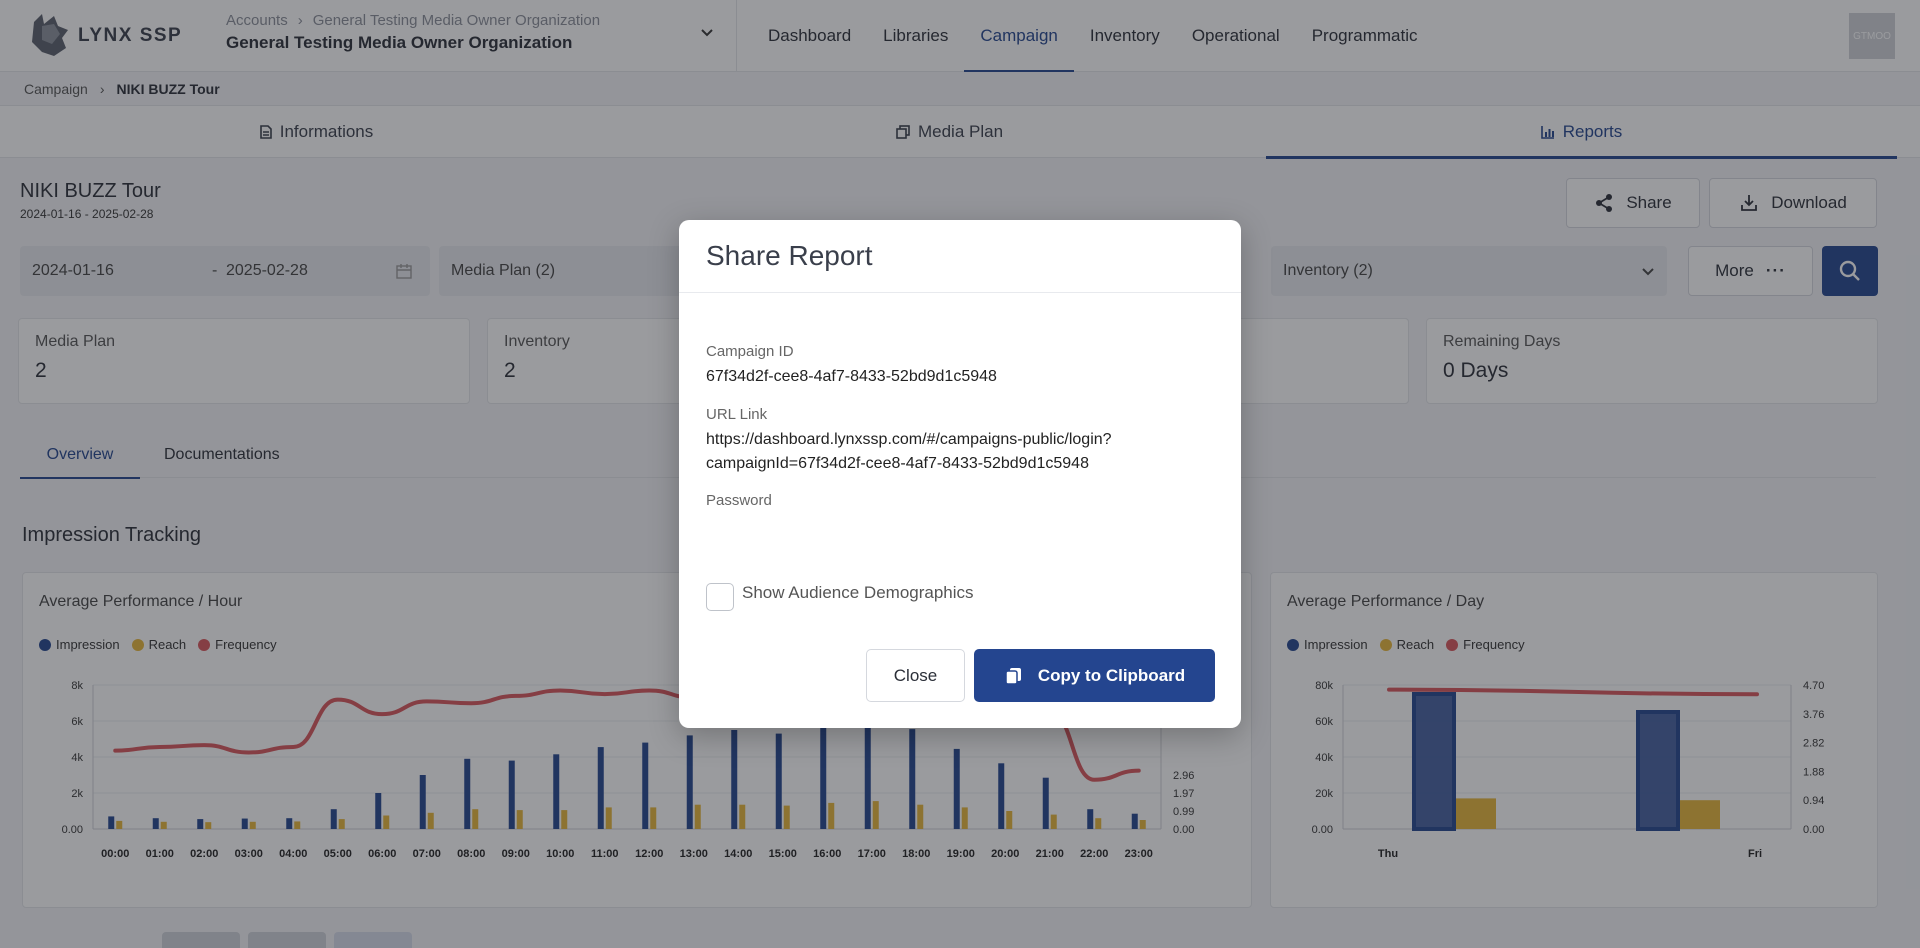 The width and height of the screenshot is (1920, 948). I want to click on x-tick-label: 18:00, so click(916, 854).